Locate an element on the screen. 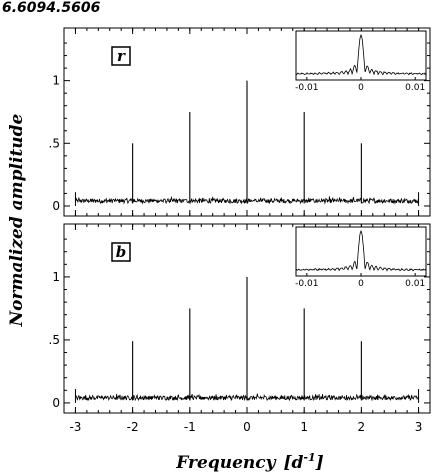 The image size is (438, 472). x-tick-label: 3 is located at coordinates (419, 427).